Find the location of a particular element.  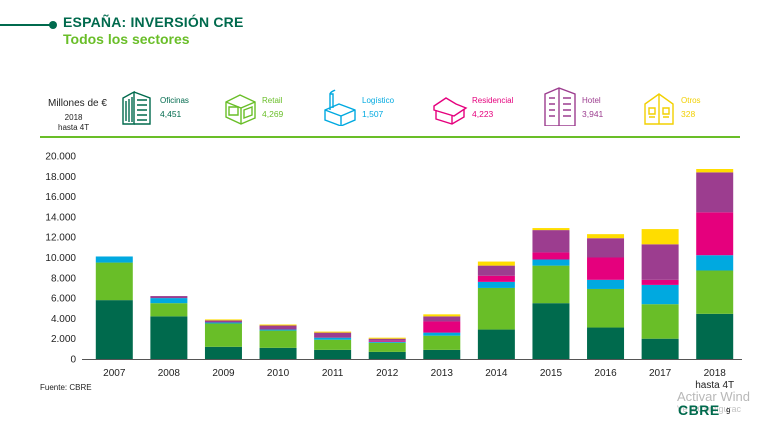

y-tick-label: 10.000 is located at coordinates (60, 258).